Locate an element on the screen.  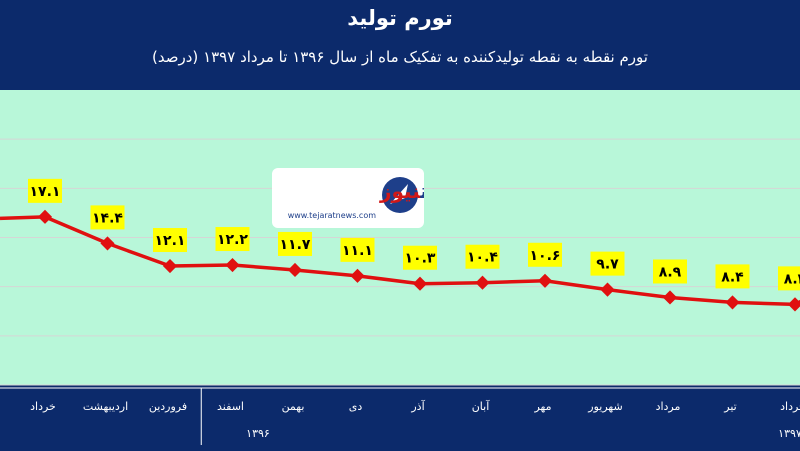
logo-url: www.tejaratnews.com is located at coordinates (332, 215).